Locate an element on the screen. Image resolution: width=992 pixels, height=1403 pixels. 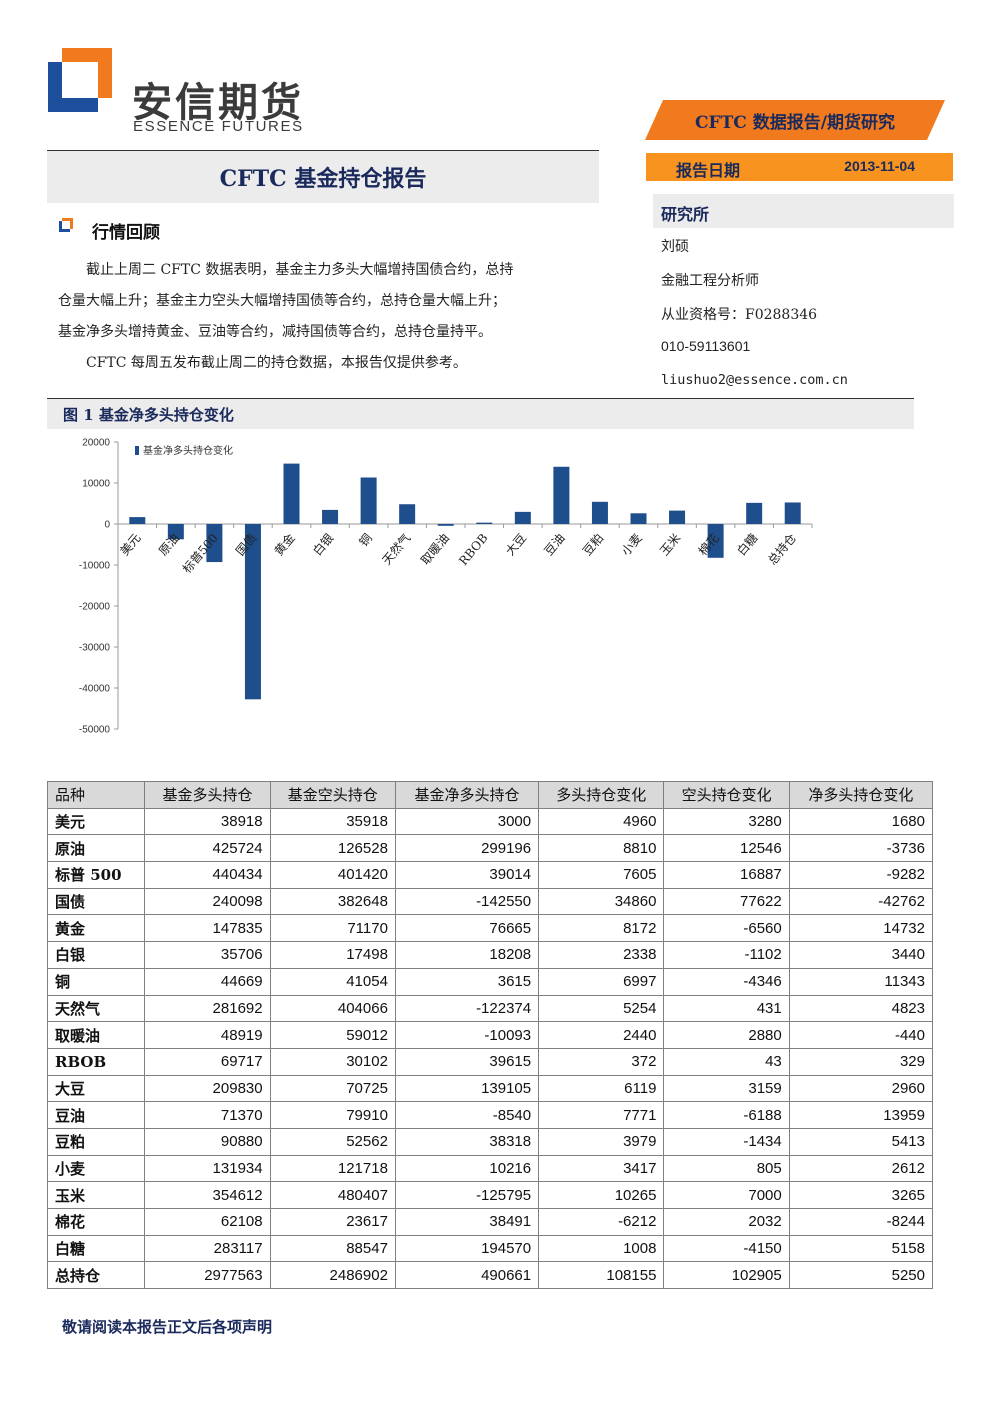
analyst-role: 金融工程分析师 is located at coordinates (710, 281).